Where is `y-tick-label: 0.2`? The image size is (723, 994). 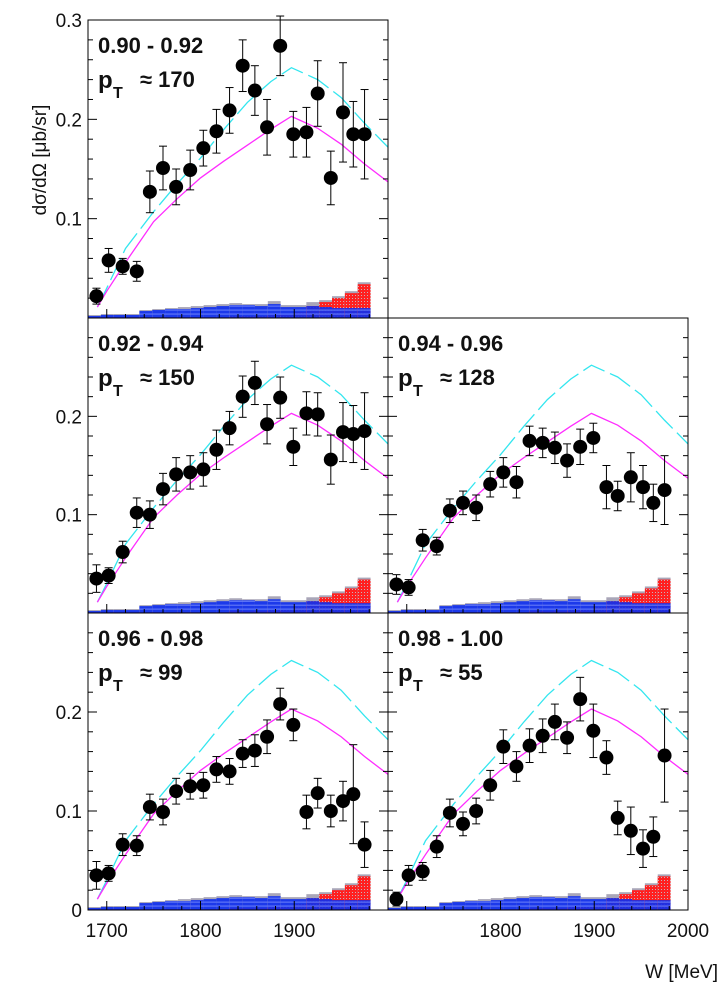 y-tick-label: 0.2 is located at coordinates (69, 120).